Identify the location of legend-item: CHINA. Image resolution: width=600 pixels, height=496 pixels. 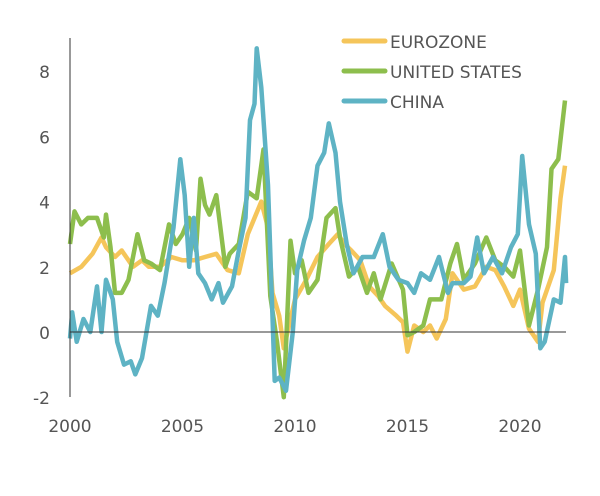
(392, 103).